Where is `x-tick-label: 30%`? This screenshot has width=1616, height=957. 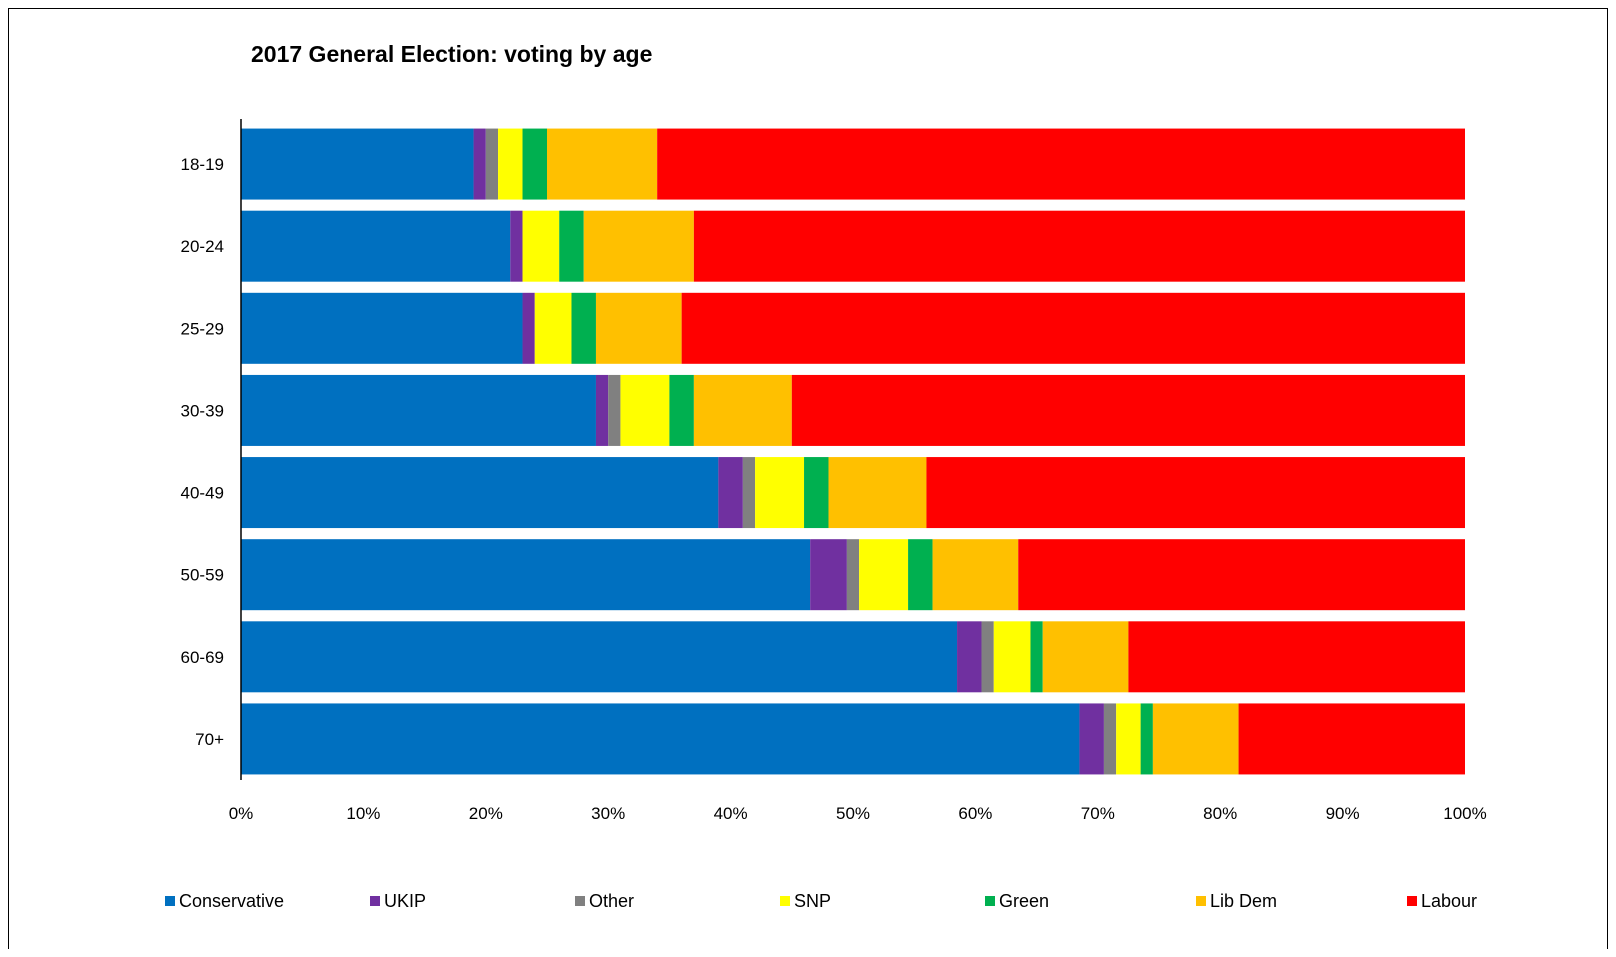 x-tick-label: 30% is located at coordinates (608, 813).